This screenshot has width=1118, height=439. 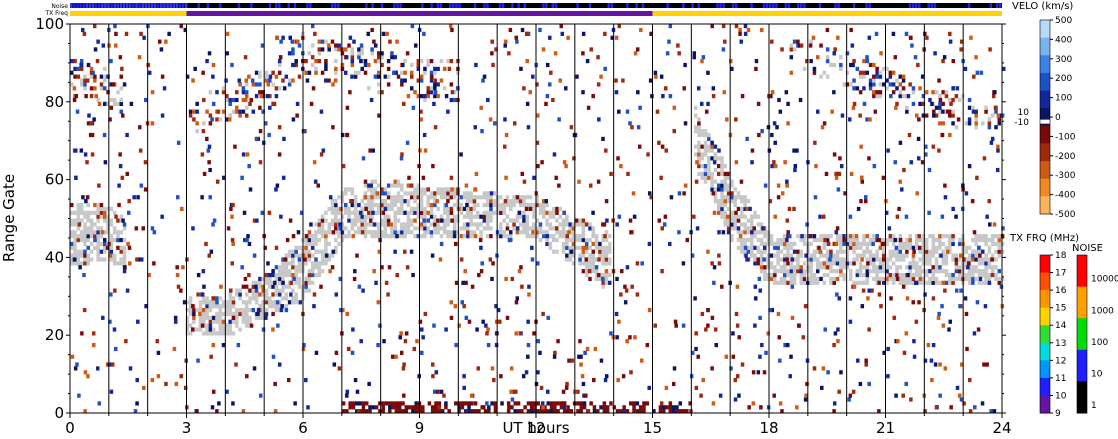 I want to click on noise-color-swatch, so click(x=1082, y=397).